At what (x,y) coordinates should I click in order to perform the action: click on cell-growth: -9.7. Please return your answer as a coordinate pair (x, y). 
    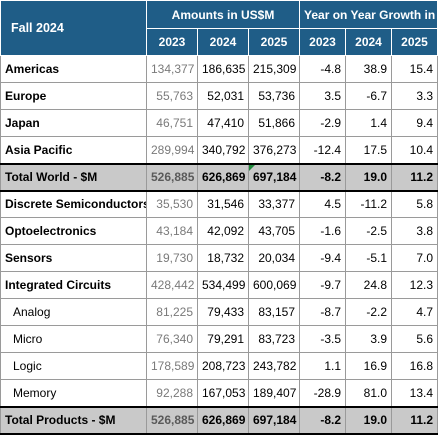
    Looking at the image, I should click on (323, 285).